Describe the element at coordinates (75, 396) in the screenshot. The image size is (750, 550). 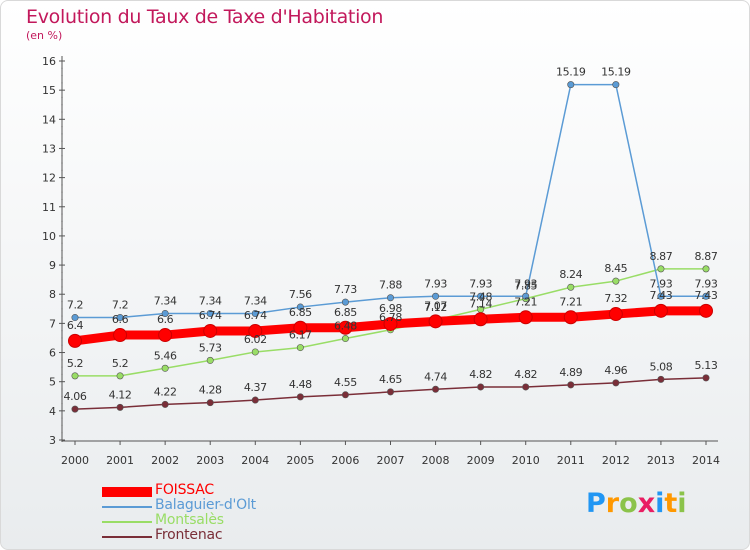
I see `data-label: 4.06` at that location.